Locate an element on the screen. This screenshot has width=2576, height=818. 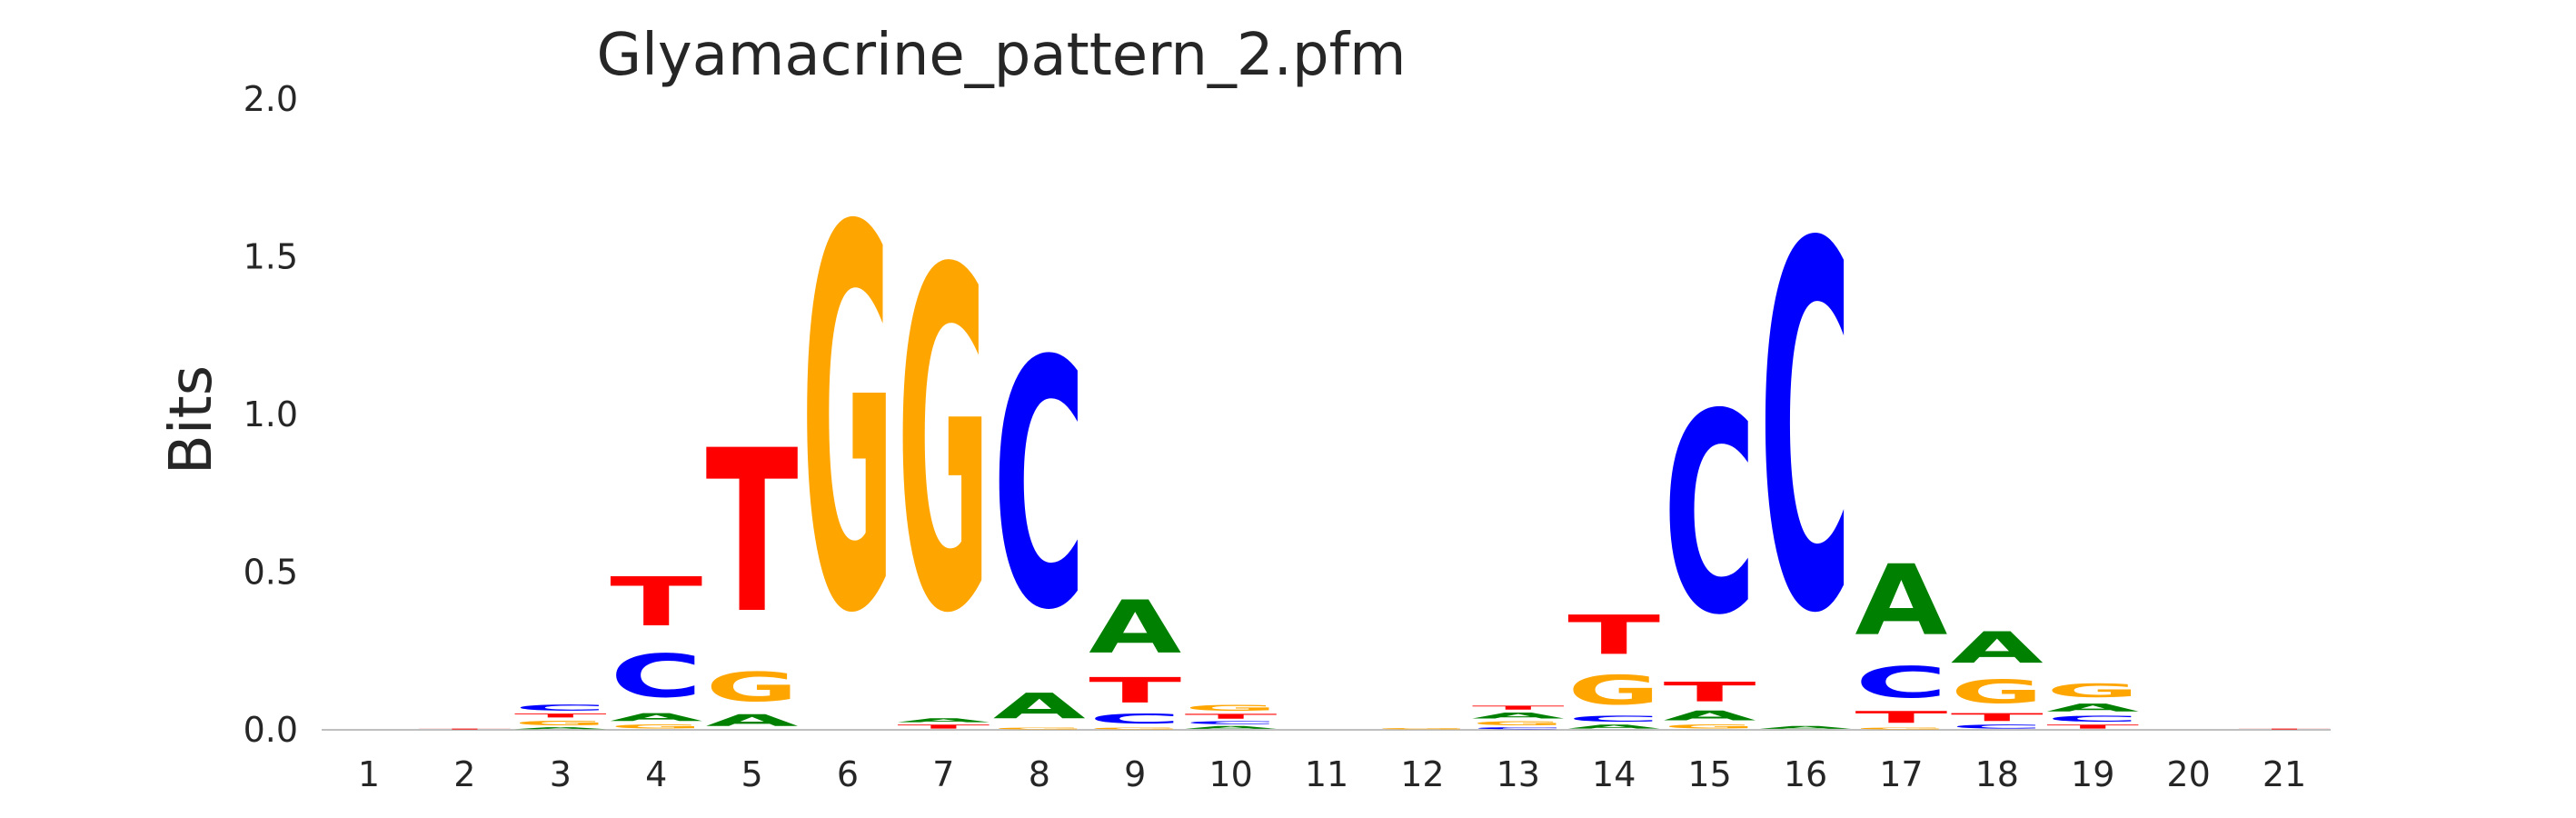
chart-title: Glyamacrine_pattern_2.pfm is located at coordinates (1002, 55).